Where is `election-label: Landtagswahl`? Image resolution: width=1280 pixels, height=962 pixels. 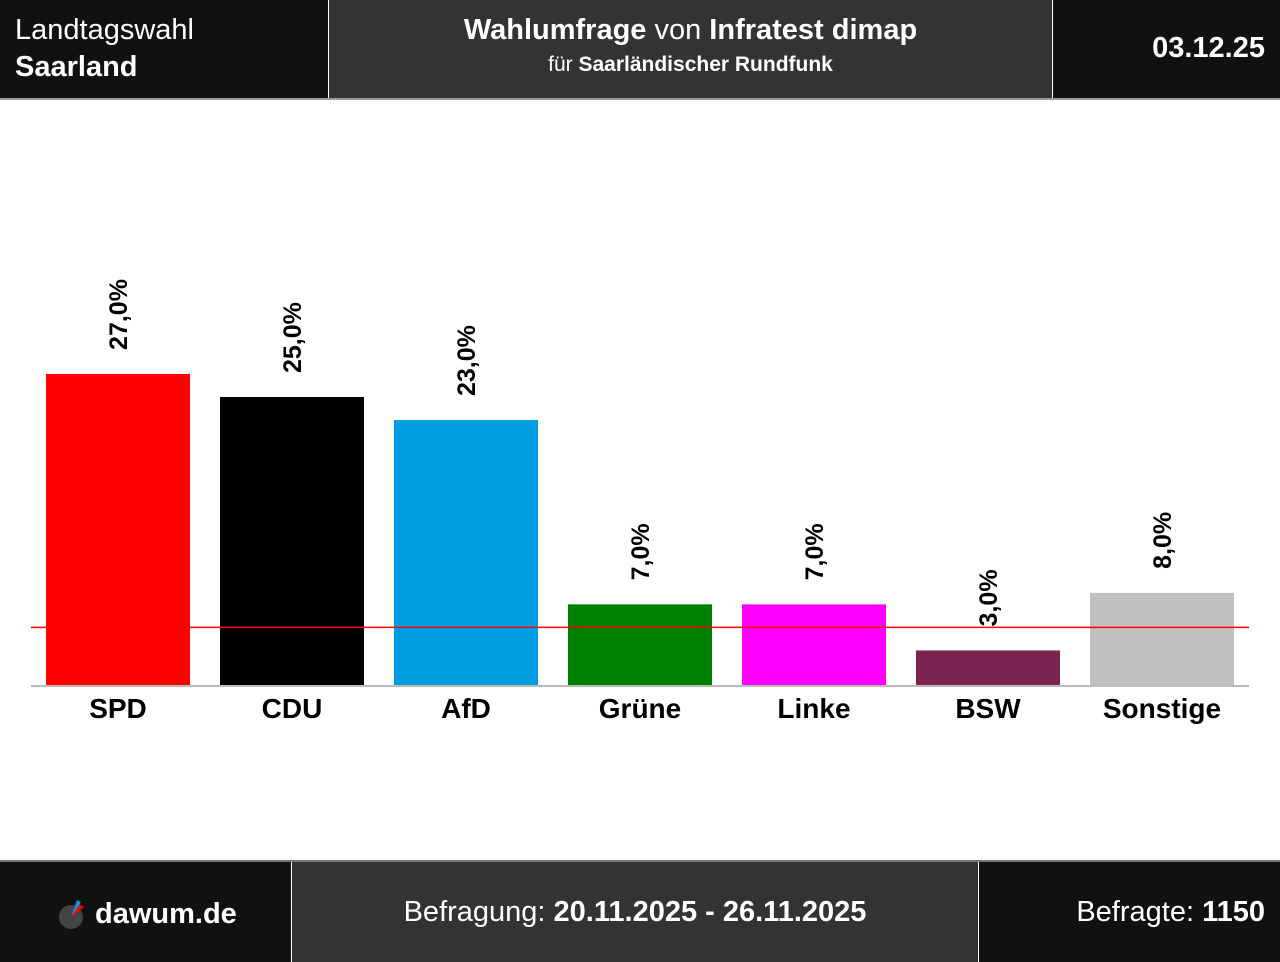
election-label: Landtagswahl is located at coordinates (104, 30).